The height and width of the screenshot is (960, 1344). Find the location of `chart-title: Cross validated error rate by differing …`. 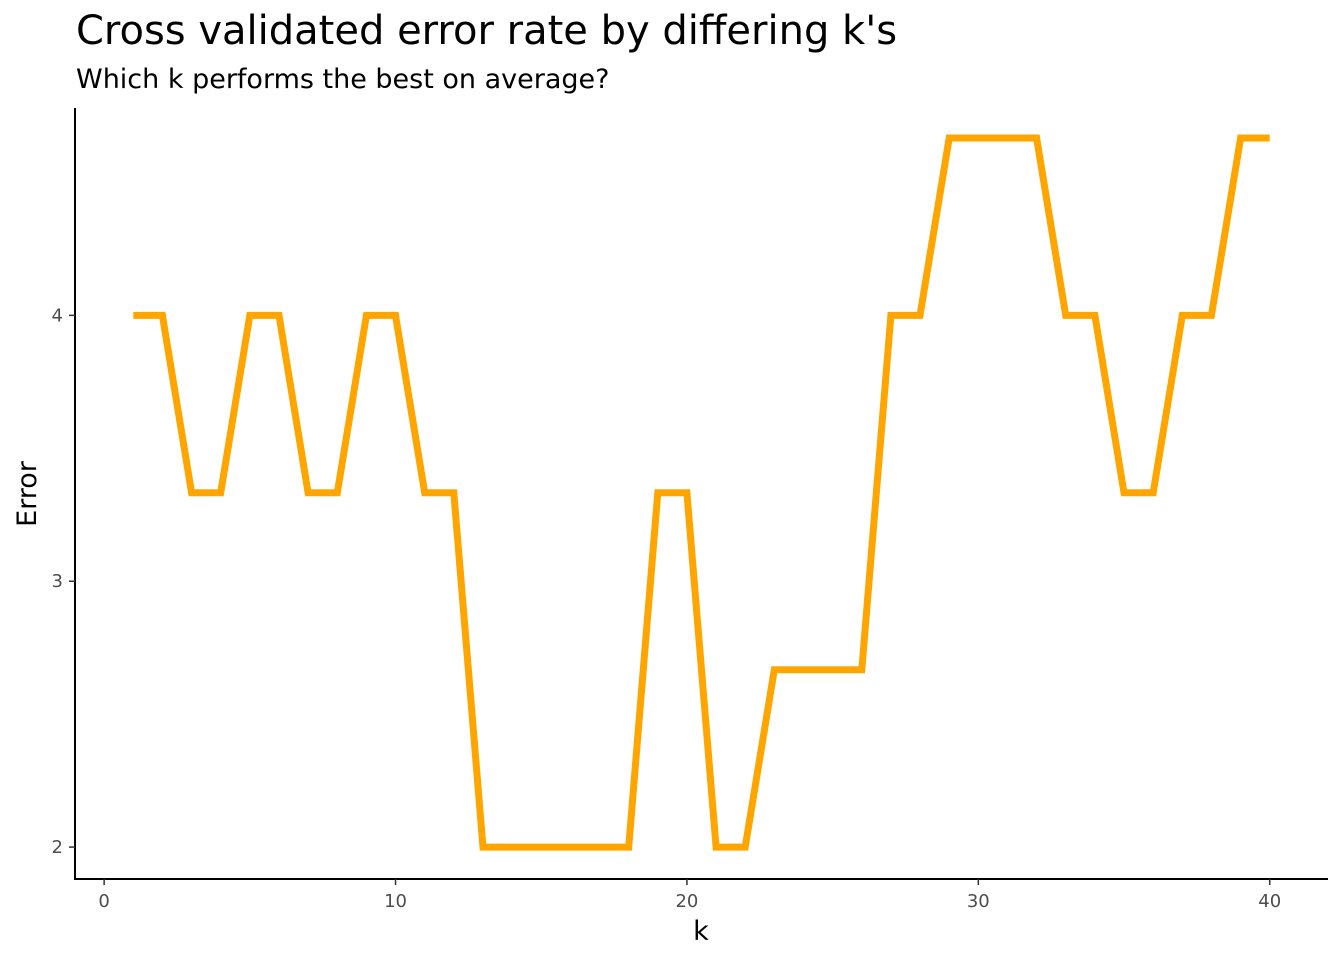

chart-title: Cross validated error rate by differing … is located at coordinates (486, 31).